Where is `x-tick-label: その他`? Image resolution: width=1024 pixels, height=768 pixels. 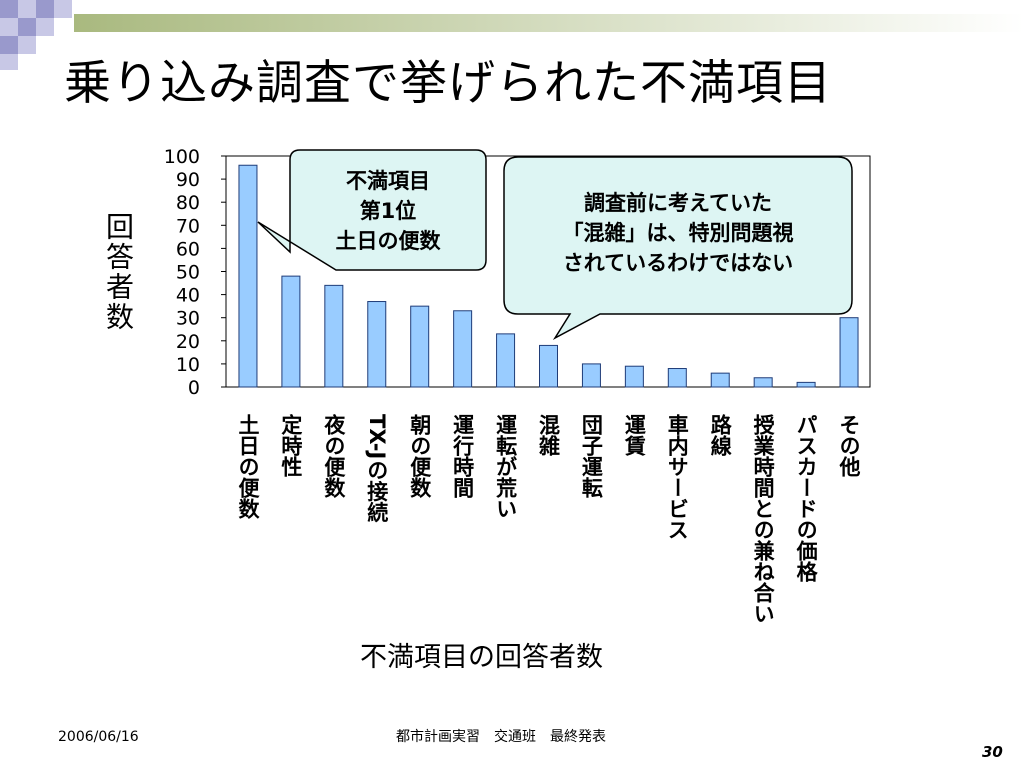 x-tick-label: その他 is located at coordinates (849, 446).